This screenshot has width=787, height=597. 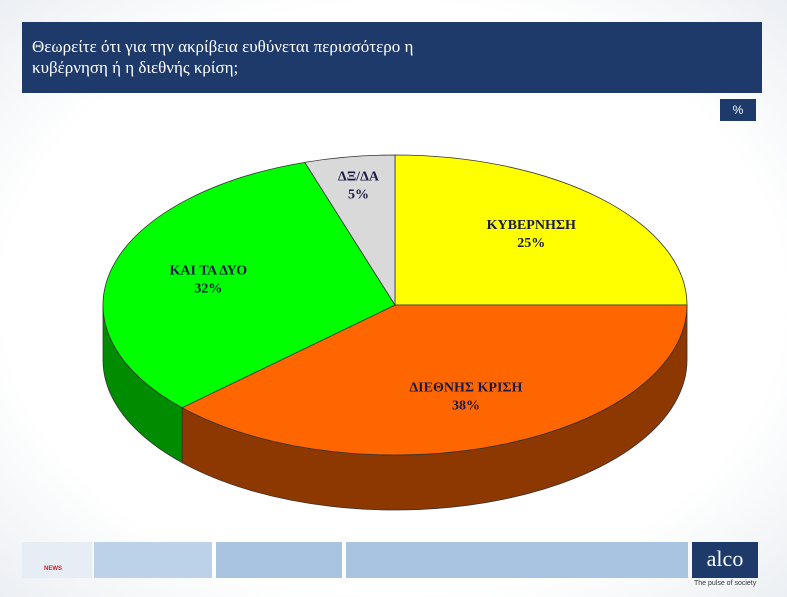 I want to click on unit-badge: %, so click(x=738, y=110).